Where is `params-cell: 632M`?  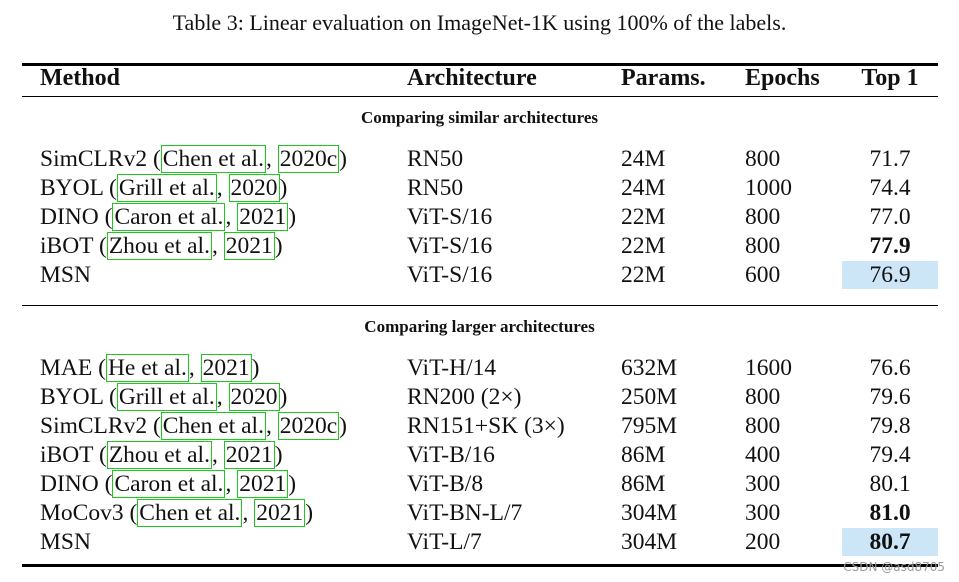
params-cell: 632M is located at coordinates (649, 368).